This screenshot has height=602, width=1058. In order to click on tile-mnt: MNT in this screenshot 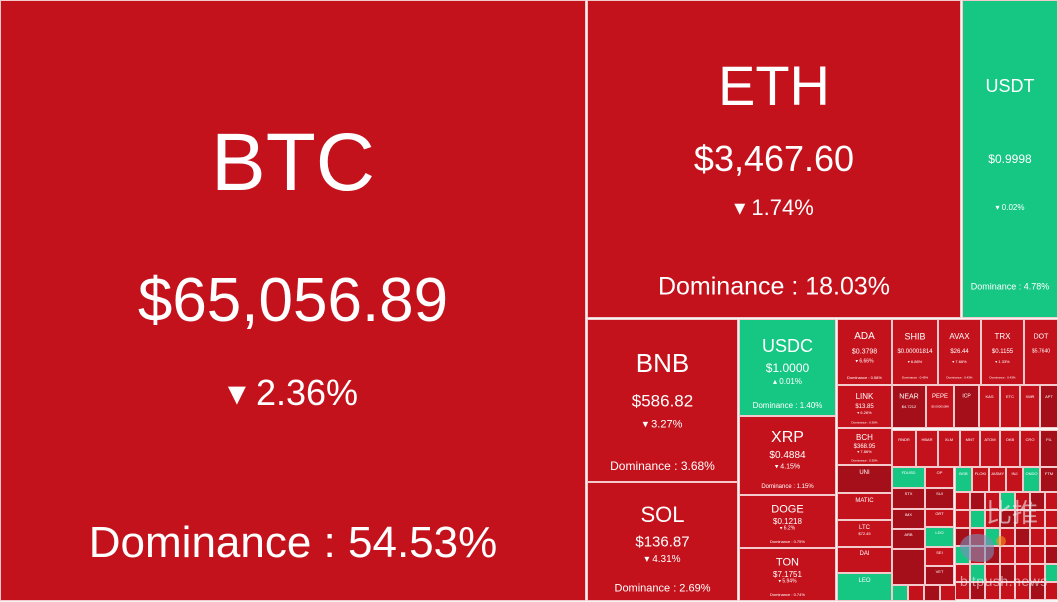, I will do `click(970, 448)`.